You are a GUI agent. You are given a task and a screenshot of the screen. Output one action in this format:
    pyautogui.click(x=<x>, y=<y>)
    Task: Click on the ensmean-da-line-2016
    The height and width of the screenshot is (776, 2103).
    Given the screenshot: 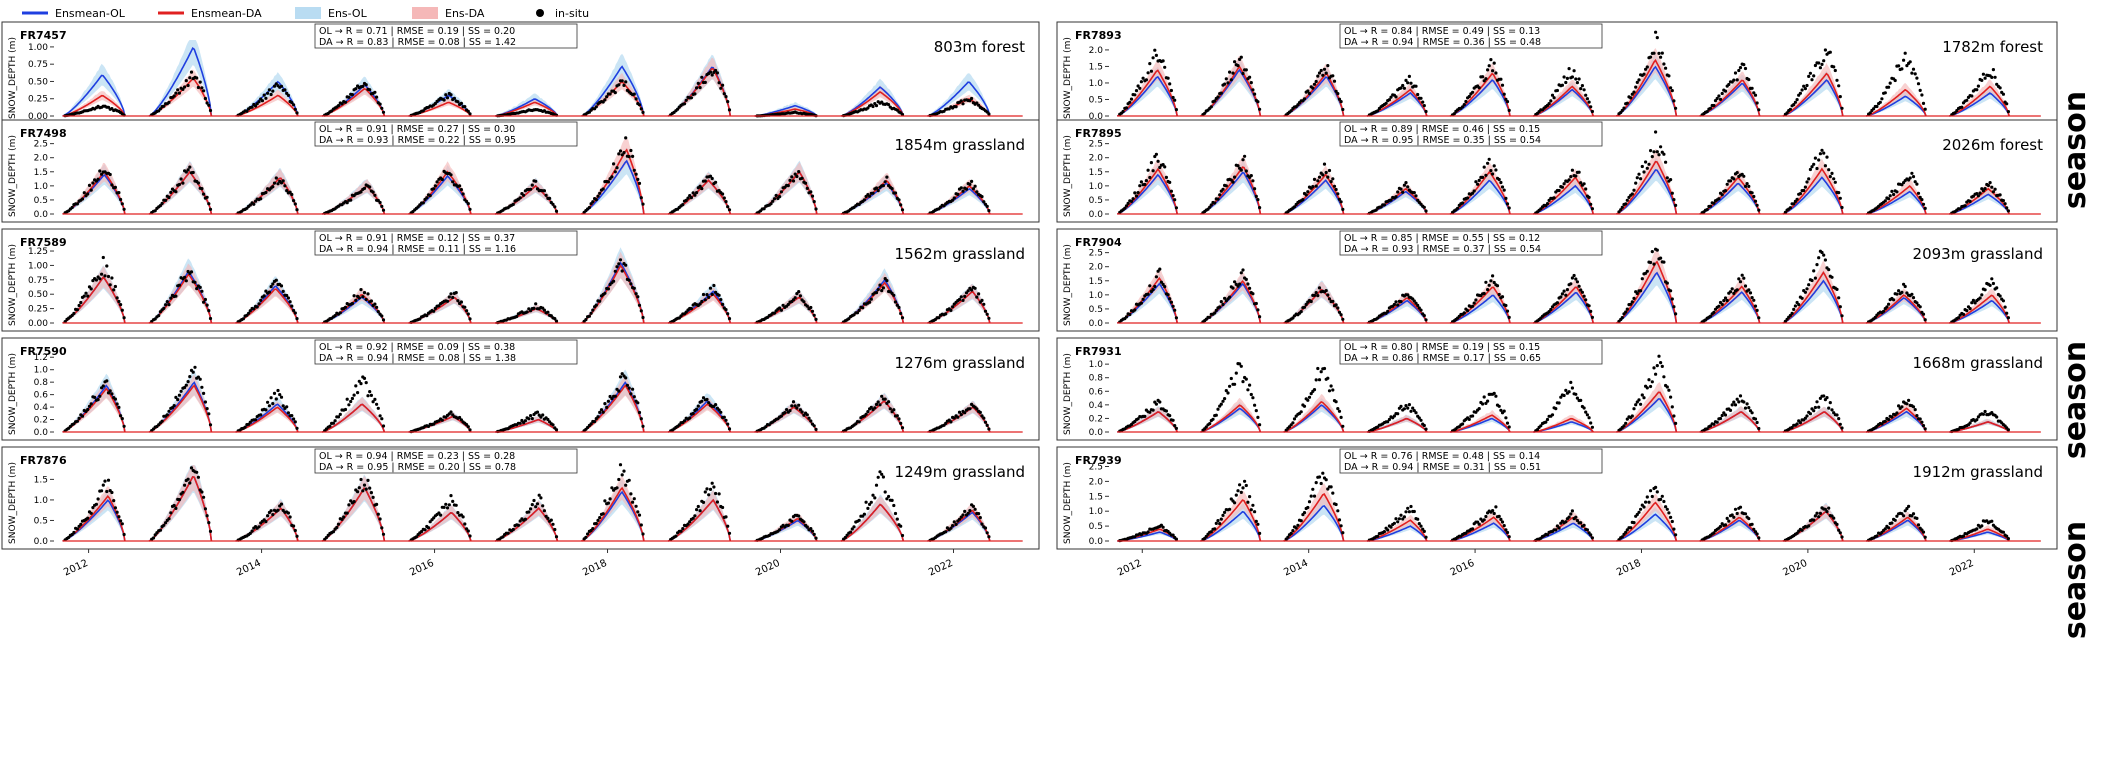 What is the action you would take?
    pyautogui.click(x=1480, y=423)
    